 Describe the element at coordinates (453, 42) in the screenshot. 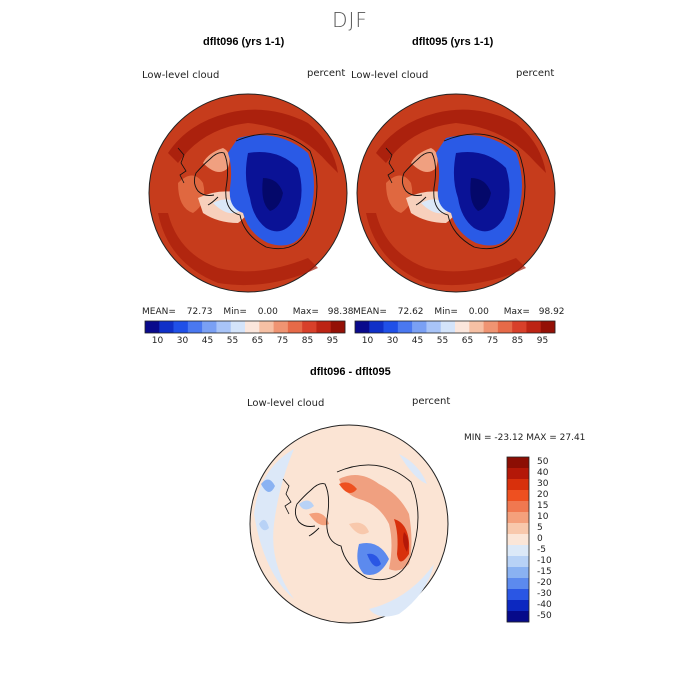

I see `panel-2-title: dflt095 (yrs 1-1)` at that location.